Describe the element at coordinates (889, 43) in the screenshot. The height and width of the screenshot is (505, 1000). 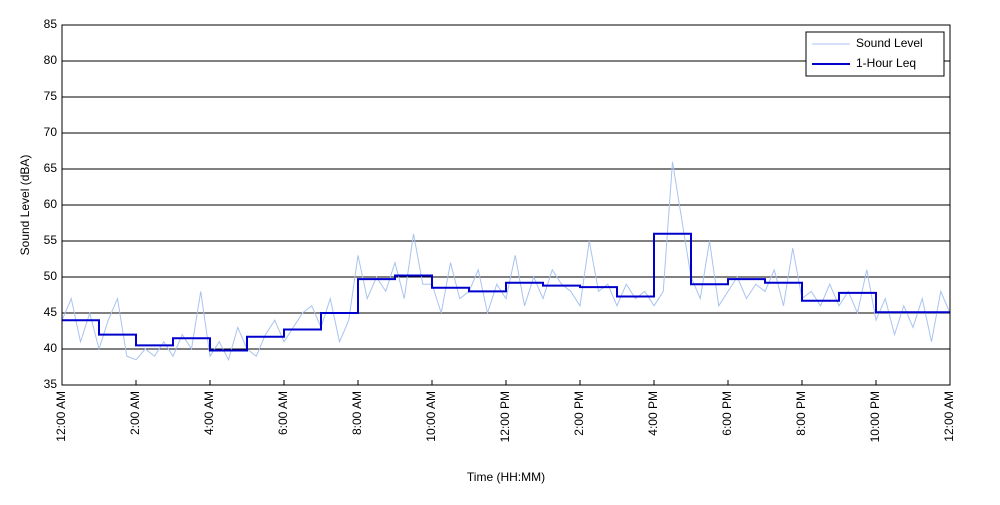
I see `legend-label: Sound Level` at that location.